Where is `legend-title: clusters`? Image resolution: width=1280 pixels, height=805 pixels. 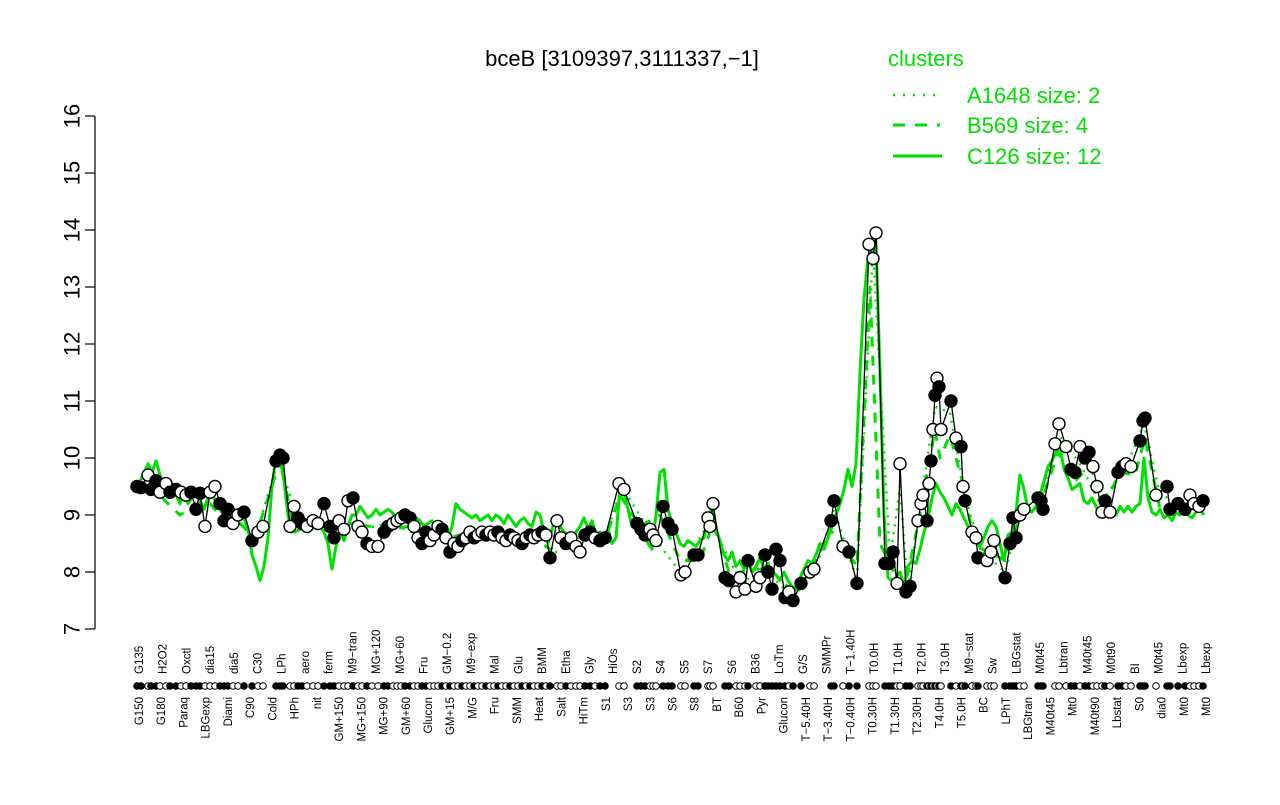
legend-title: clusters is located at coordinates (926, 58).